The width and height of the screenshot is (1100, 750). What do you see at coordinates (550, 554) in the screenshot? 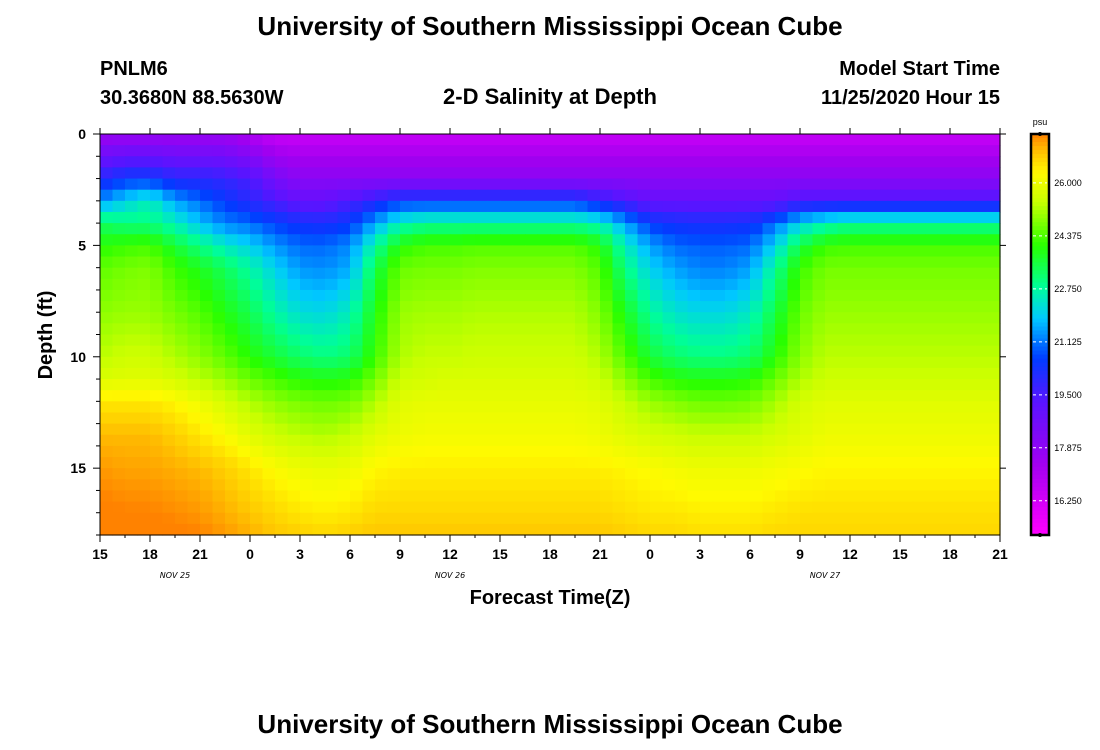
I see `x-tick-label: 18` at bounding box center [550, 554].